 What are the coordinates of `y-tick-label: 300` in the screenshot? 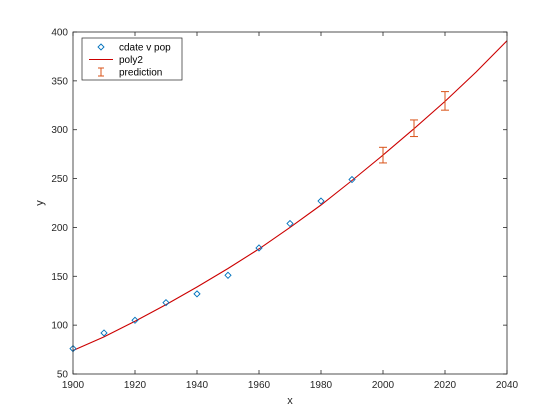 It's located at (59, 130).